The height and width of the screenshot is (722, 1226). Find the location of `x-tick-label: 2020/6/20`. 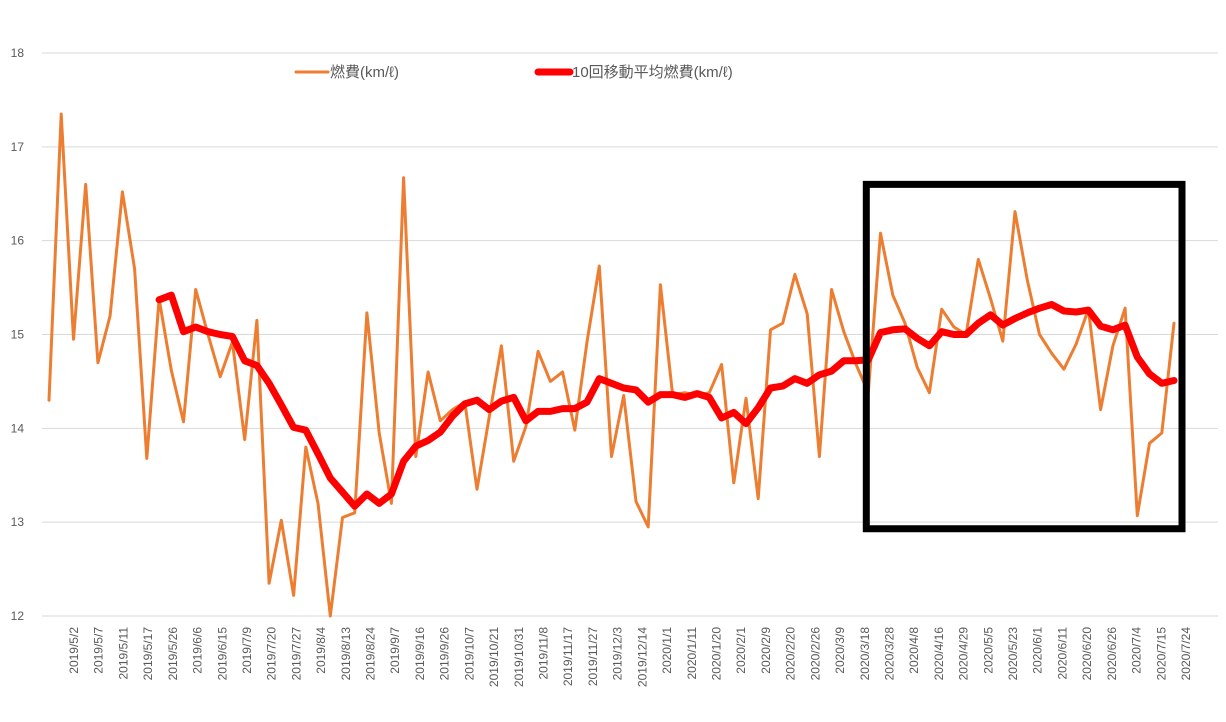

x-tick-label: 2020/6/20 is located at coordinates (1087, 654).